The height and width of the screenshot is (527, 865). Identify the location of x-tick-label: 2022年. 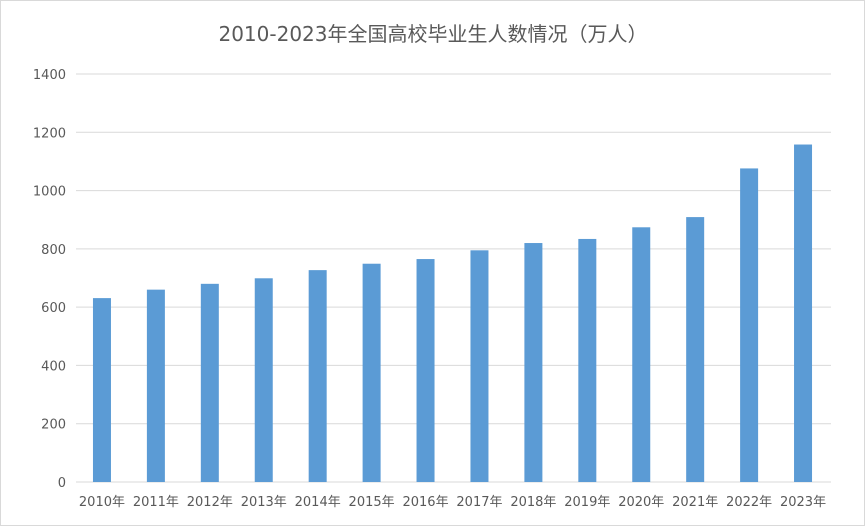
(749, 502).